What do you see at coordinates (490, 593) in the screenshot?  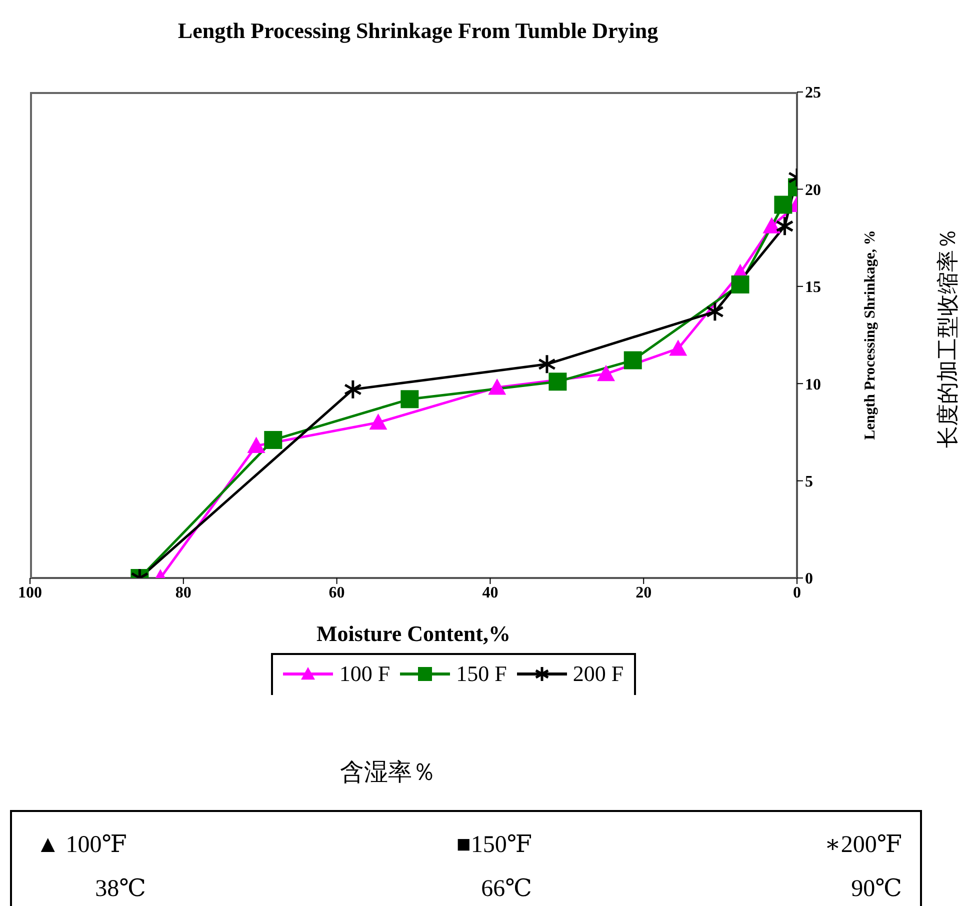 I see `x-tick-label: 40` at bounding box center [490, 593].